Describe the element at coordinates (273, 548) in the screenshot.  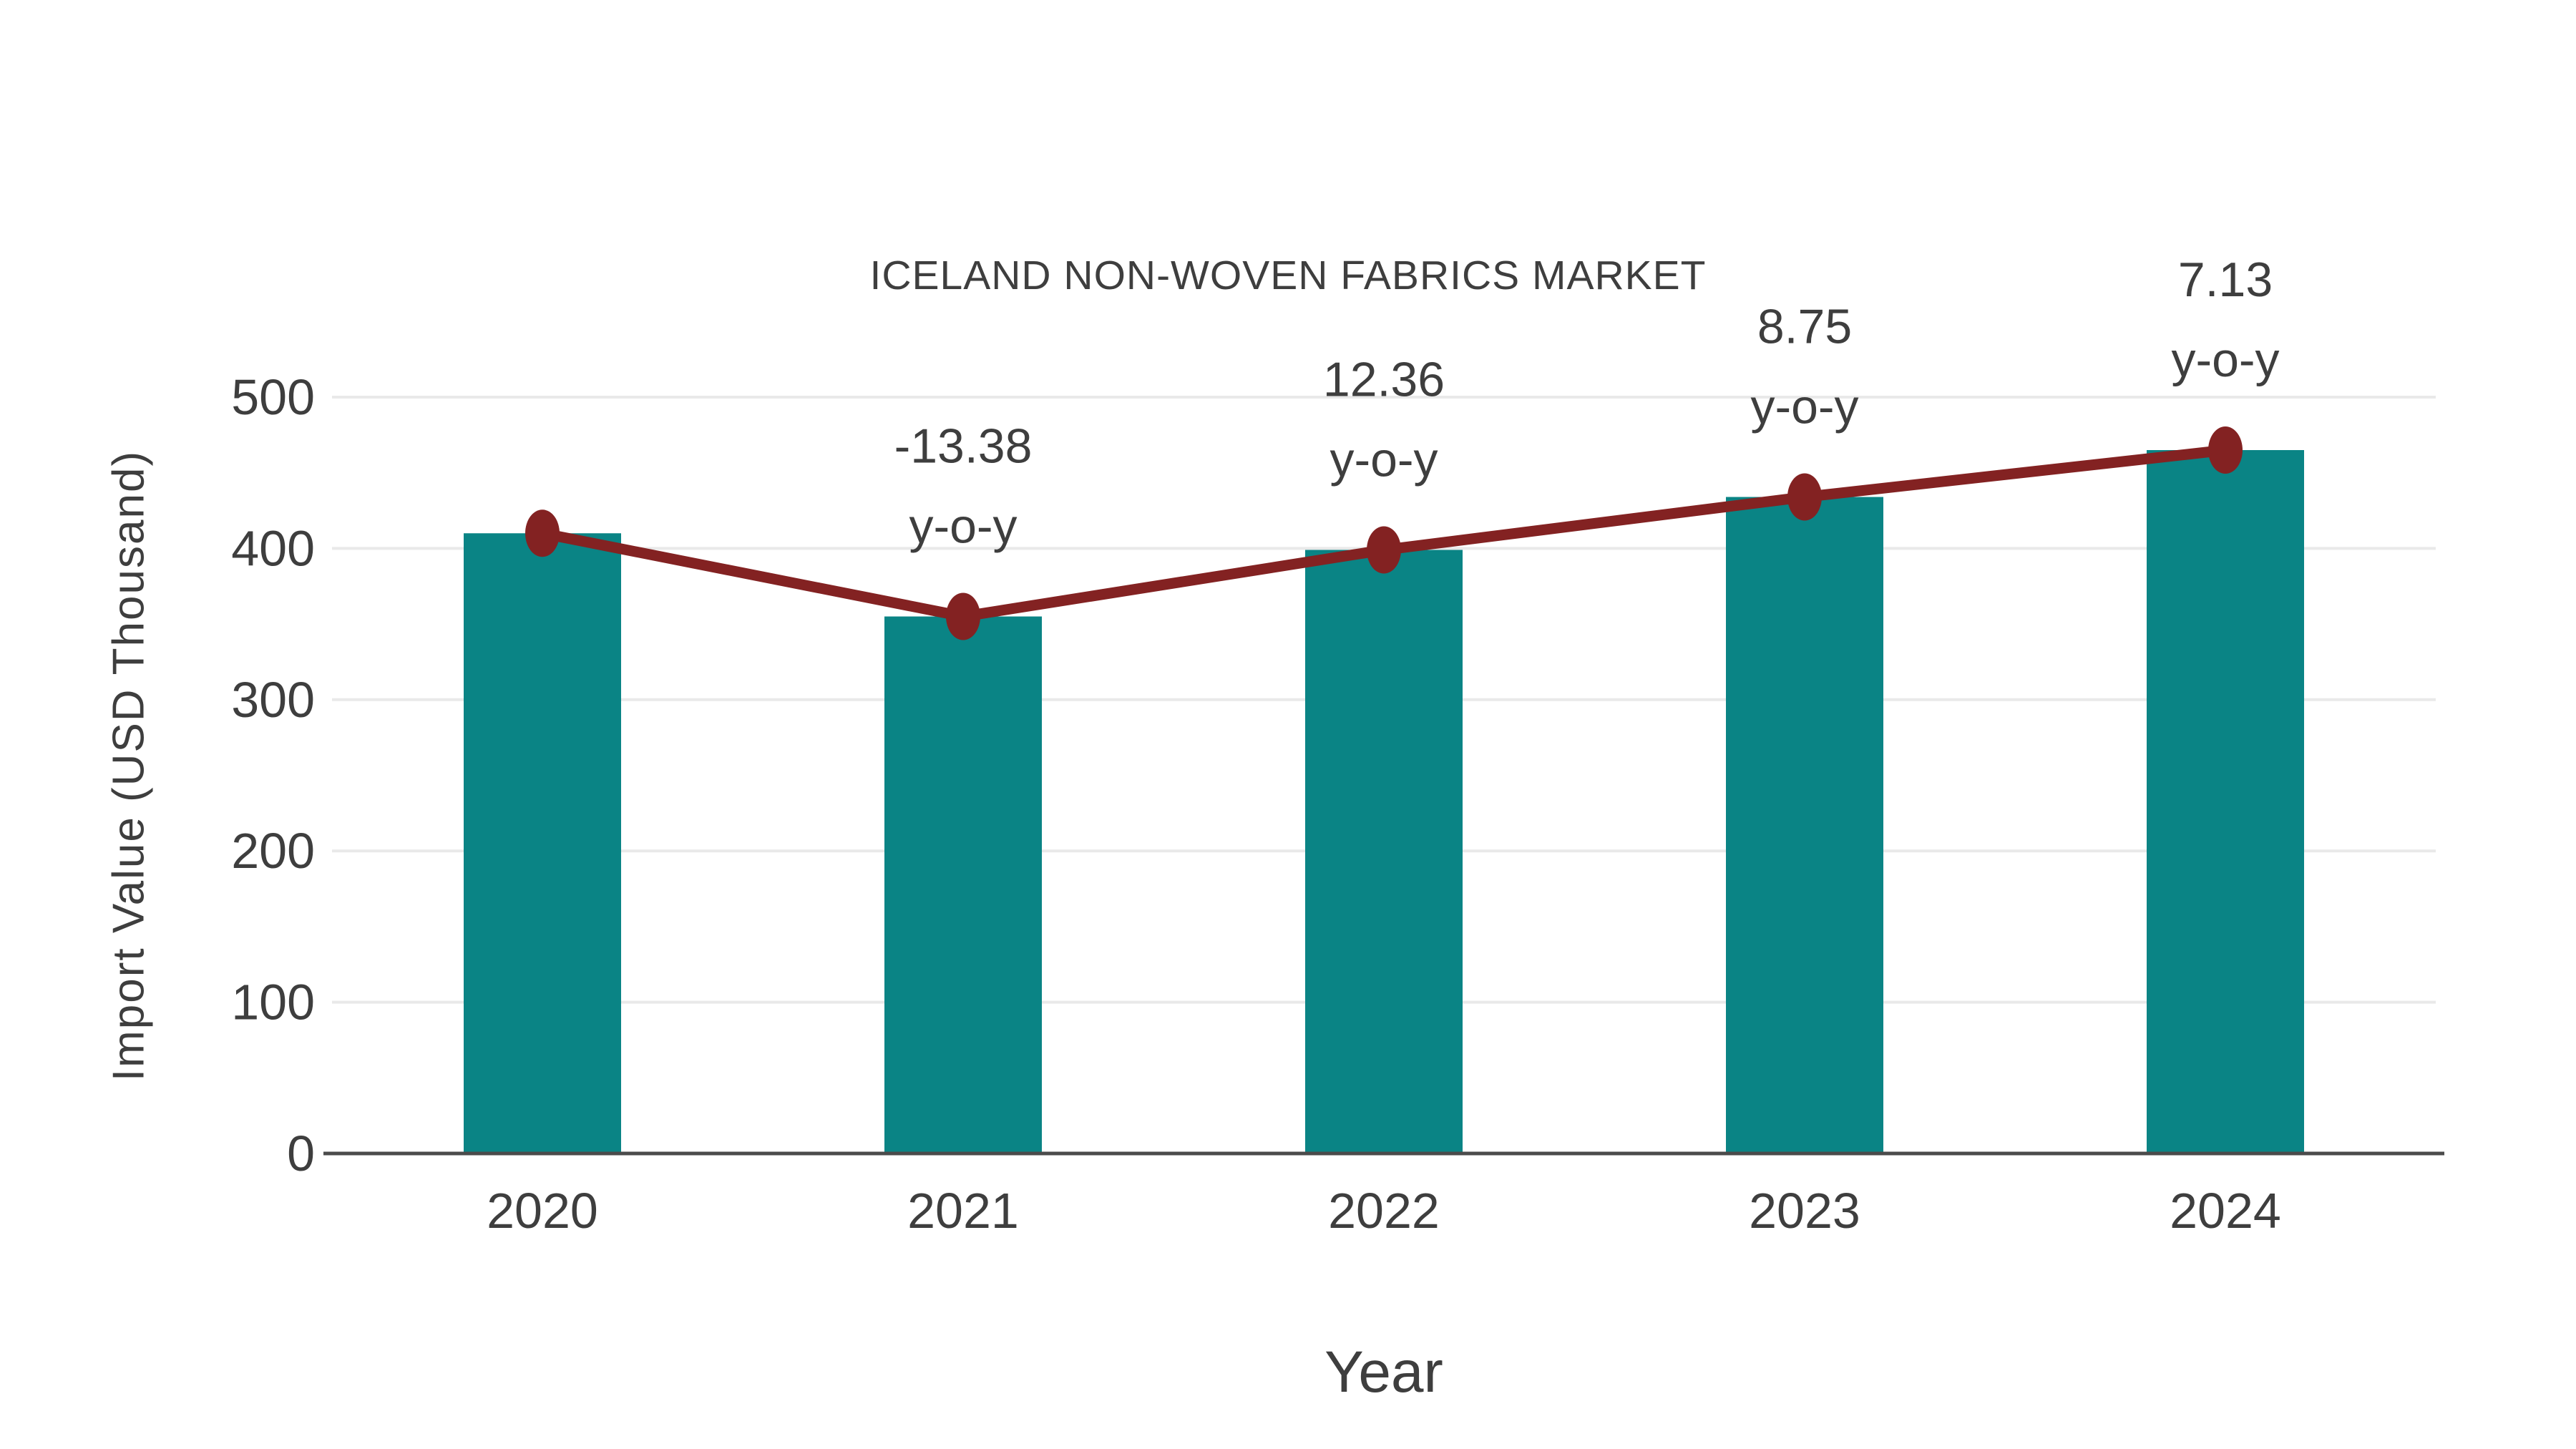
I see `y-tick-label-400: 400` at that location.